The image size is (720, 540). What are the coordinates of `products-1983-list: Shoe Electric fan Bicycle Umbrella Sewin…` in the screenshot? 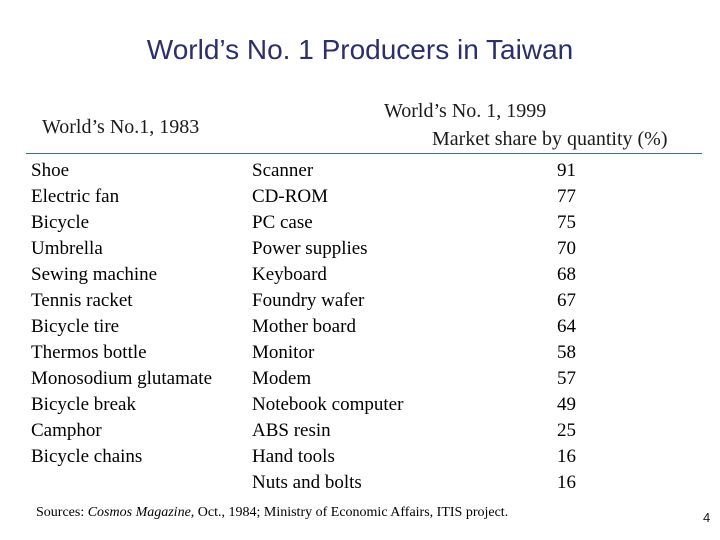 It's located at (121, 314).